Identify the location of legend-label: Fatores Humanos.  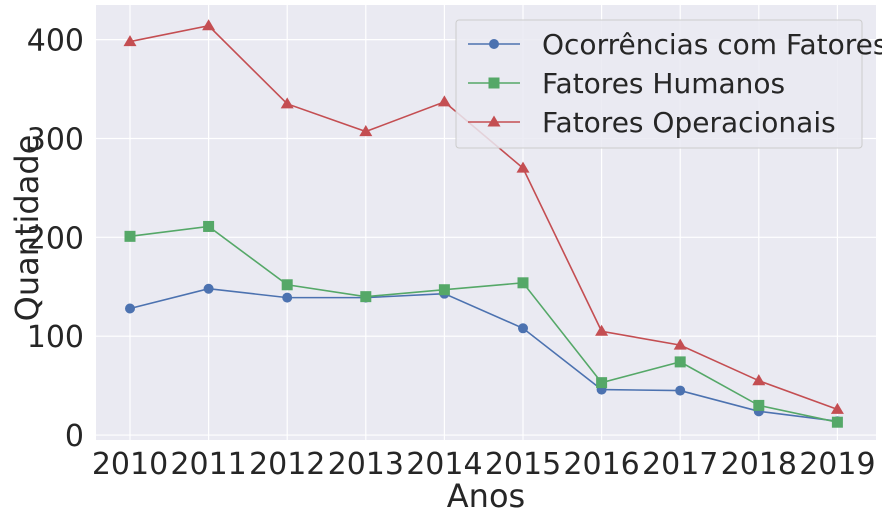
(663, 83).